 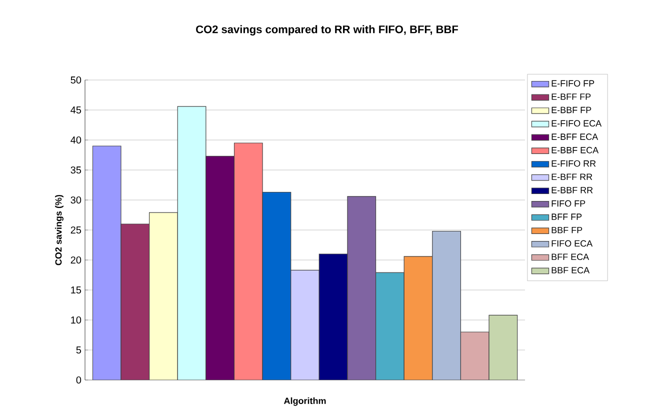 What do you see at coordinates (305, 401) in the screenshot?
I see `x-axis-title: Algorithm` at bounding box center [305, 401].